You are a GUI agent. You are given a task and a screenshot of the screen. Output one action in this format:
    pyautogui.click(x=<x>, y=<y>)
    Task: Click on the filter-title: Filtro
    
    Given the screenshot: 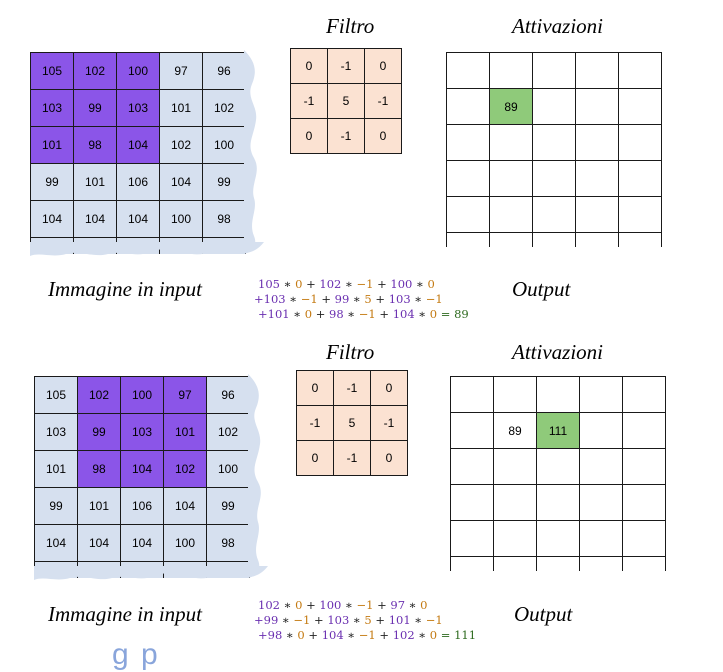 What is the action you would take?
    pyautogui.click(x=350, y=26)
    